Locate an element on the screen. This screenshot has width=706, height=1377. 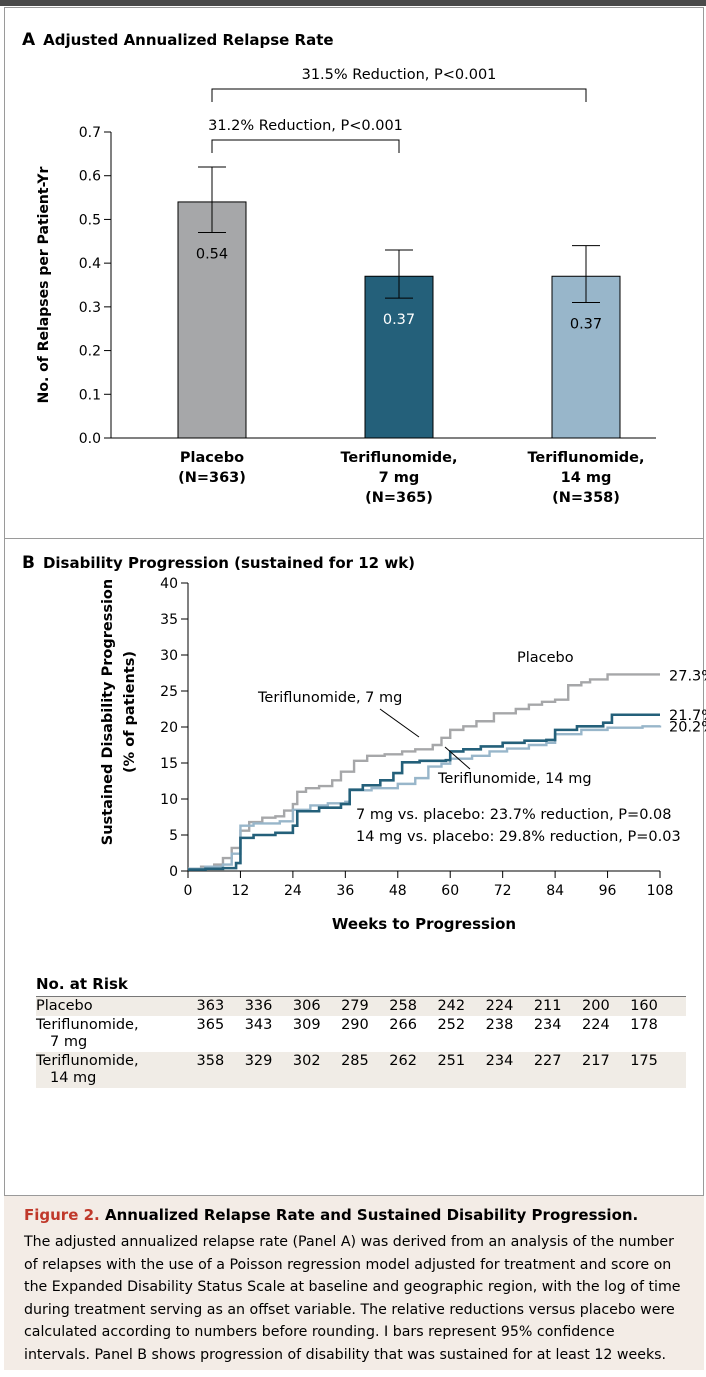
risk-value: 234 is located at coordinates (499, 1061).